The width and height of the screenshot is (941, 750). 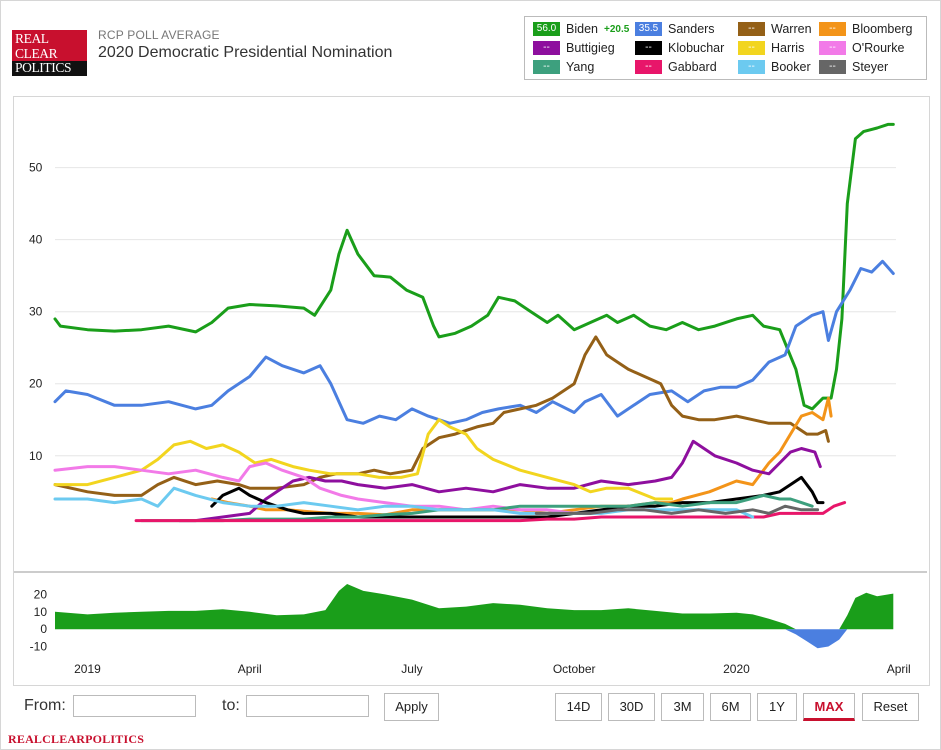 What do you see at coordinates (788, 48) in the screenshot?
I see `legend-label: Harris` at bounding box center [788, 48].